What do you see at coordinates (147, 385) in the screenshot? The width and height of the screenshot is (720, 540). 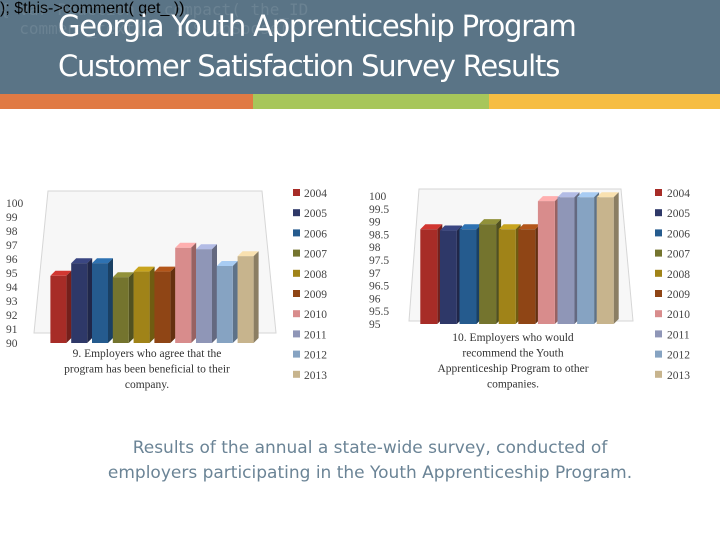 I see `chart-title-line: company.` at bounding box center [147, 385].